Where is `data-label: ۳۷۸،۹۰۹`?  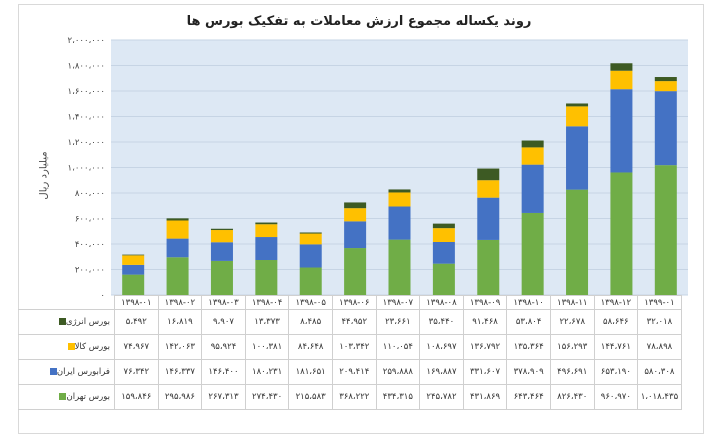 data-label: ۳۷۸،۹۰۹ is located at coordinates (528, 372).